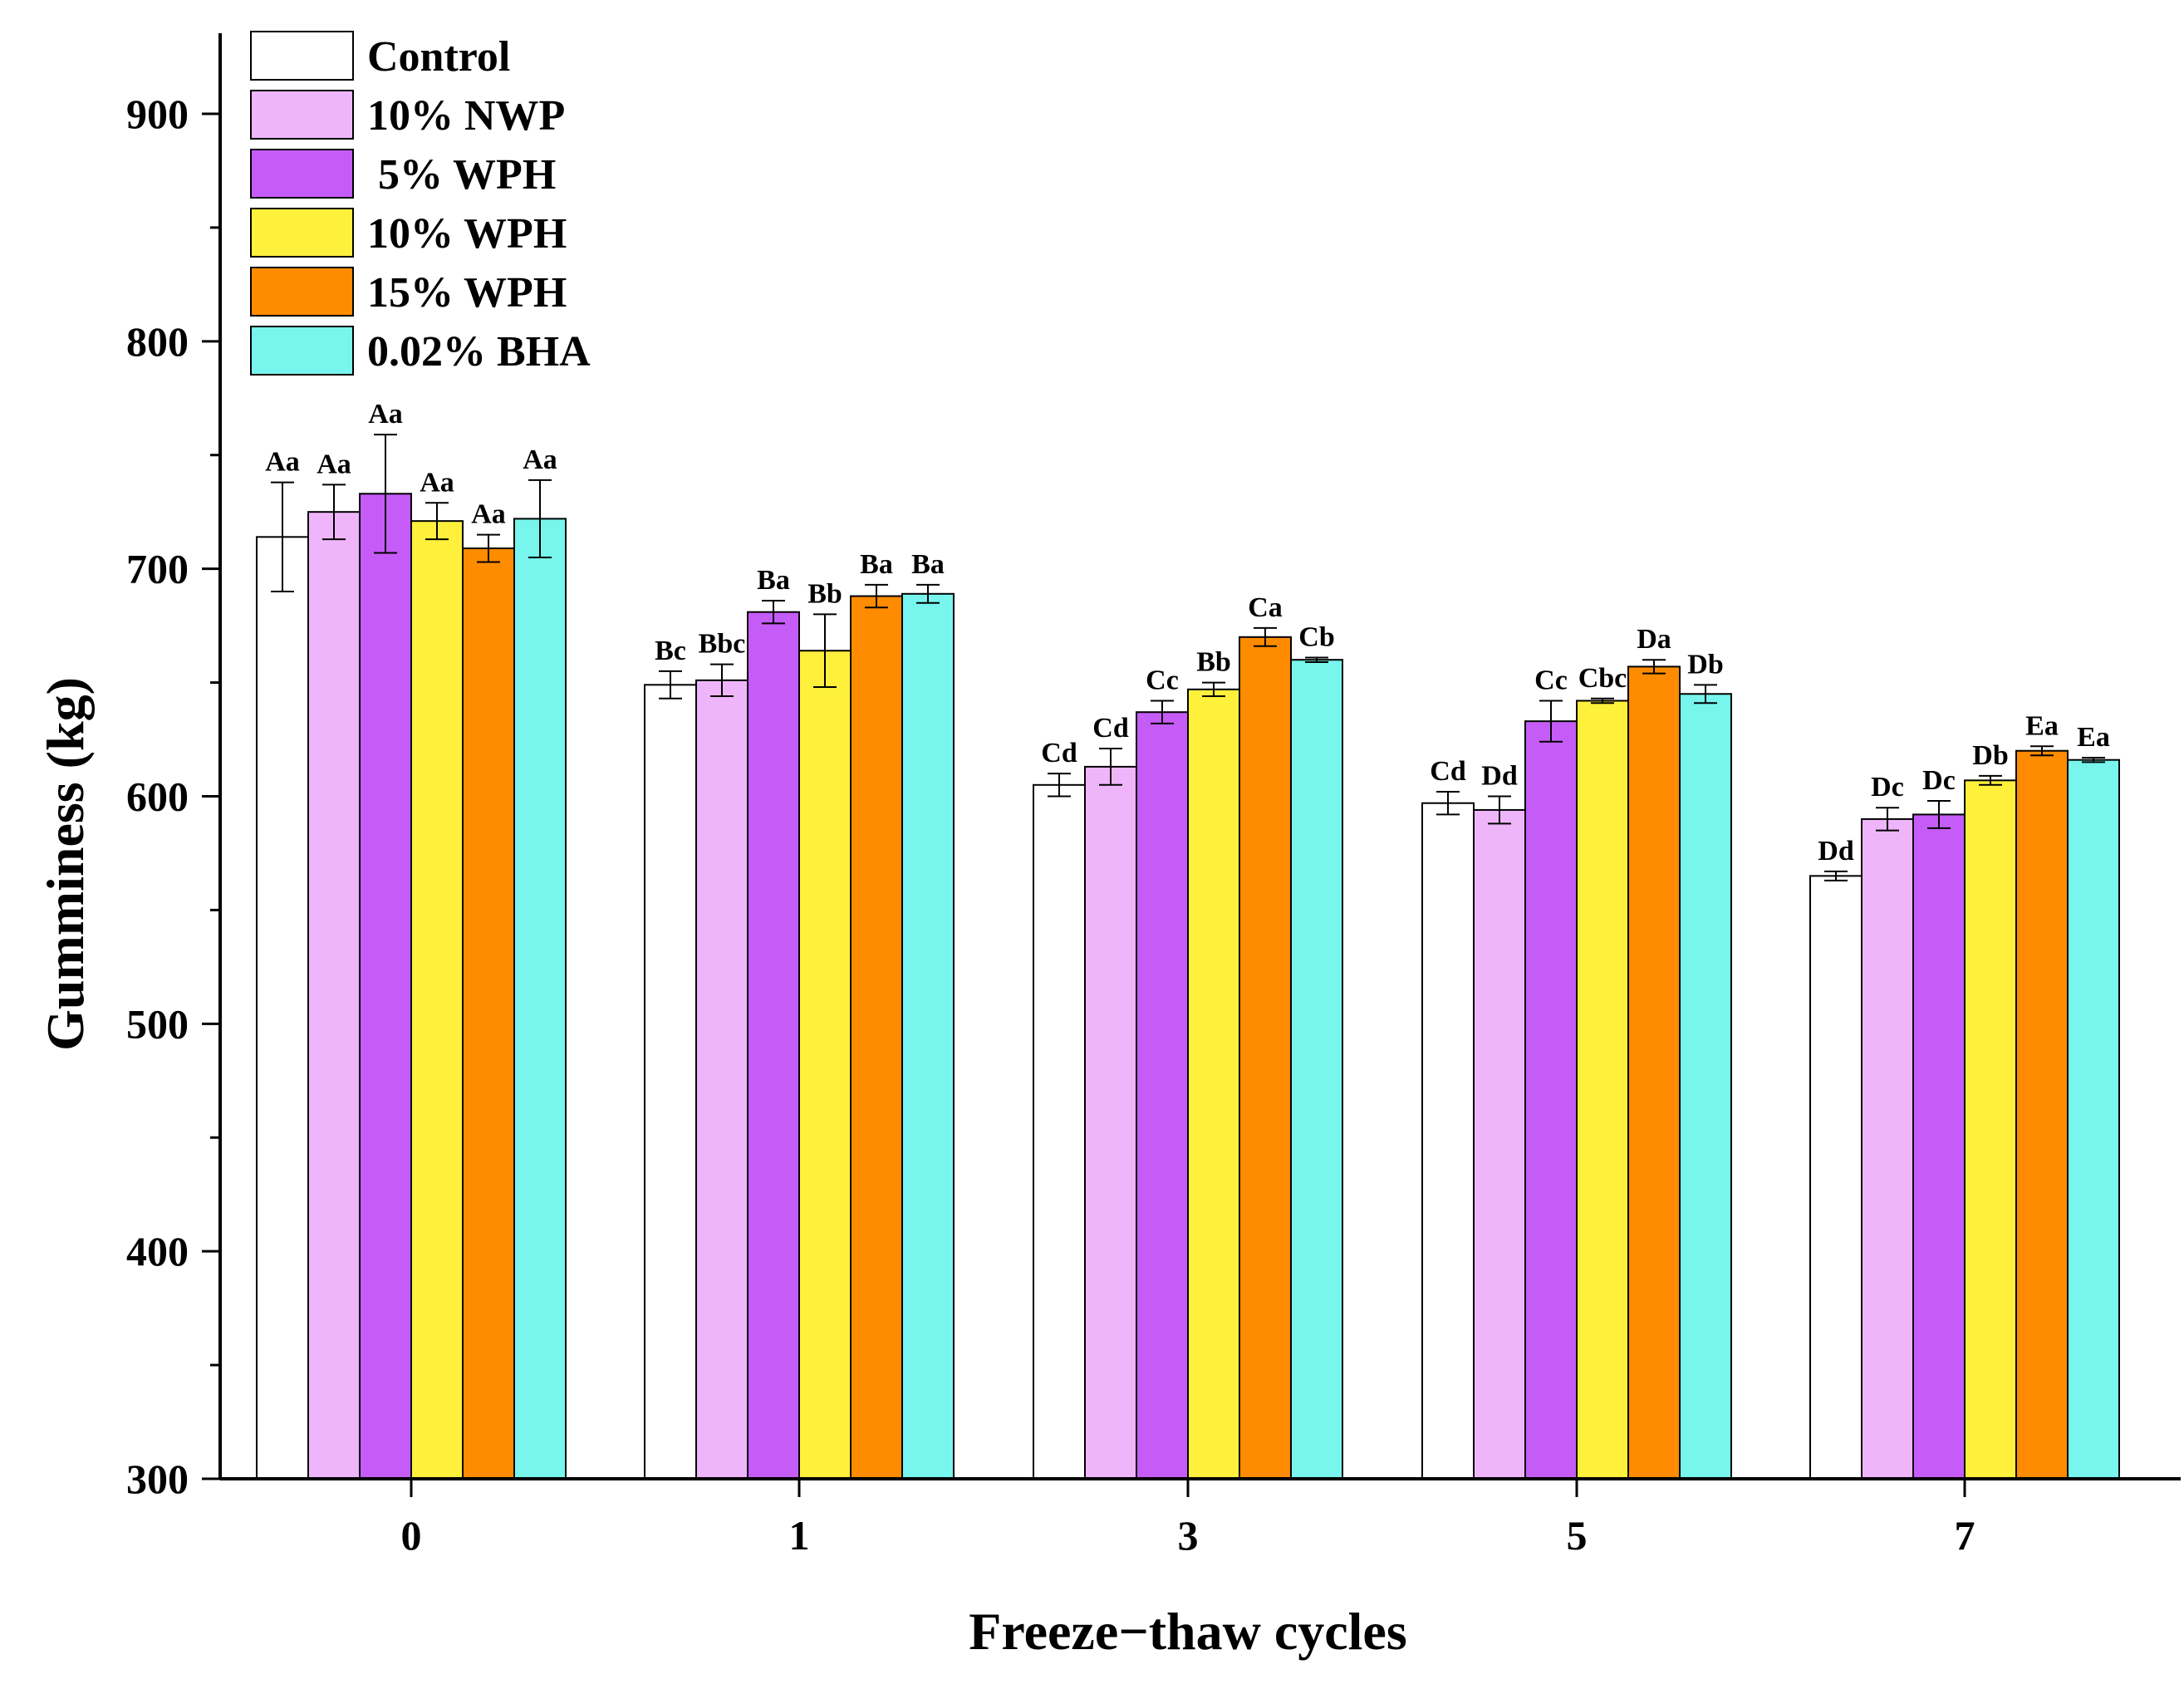 Image resolution: width=2184 pixels, height=1684 pixels. What do you see at coordinates (157, 1023) in the screenshot?
I see `y-tick-label-500: 500` at bounding box center [157, 1023].